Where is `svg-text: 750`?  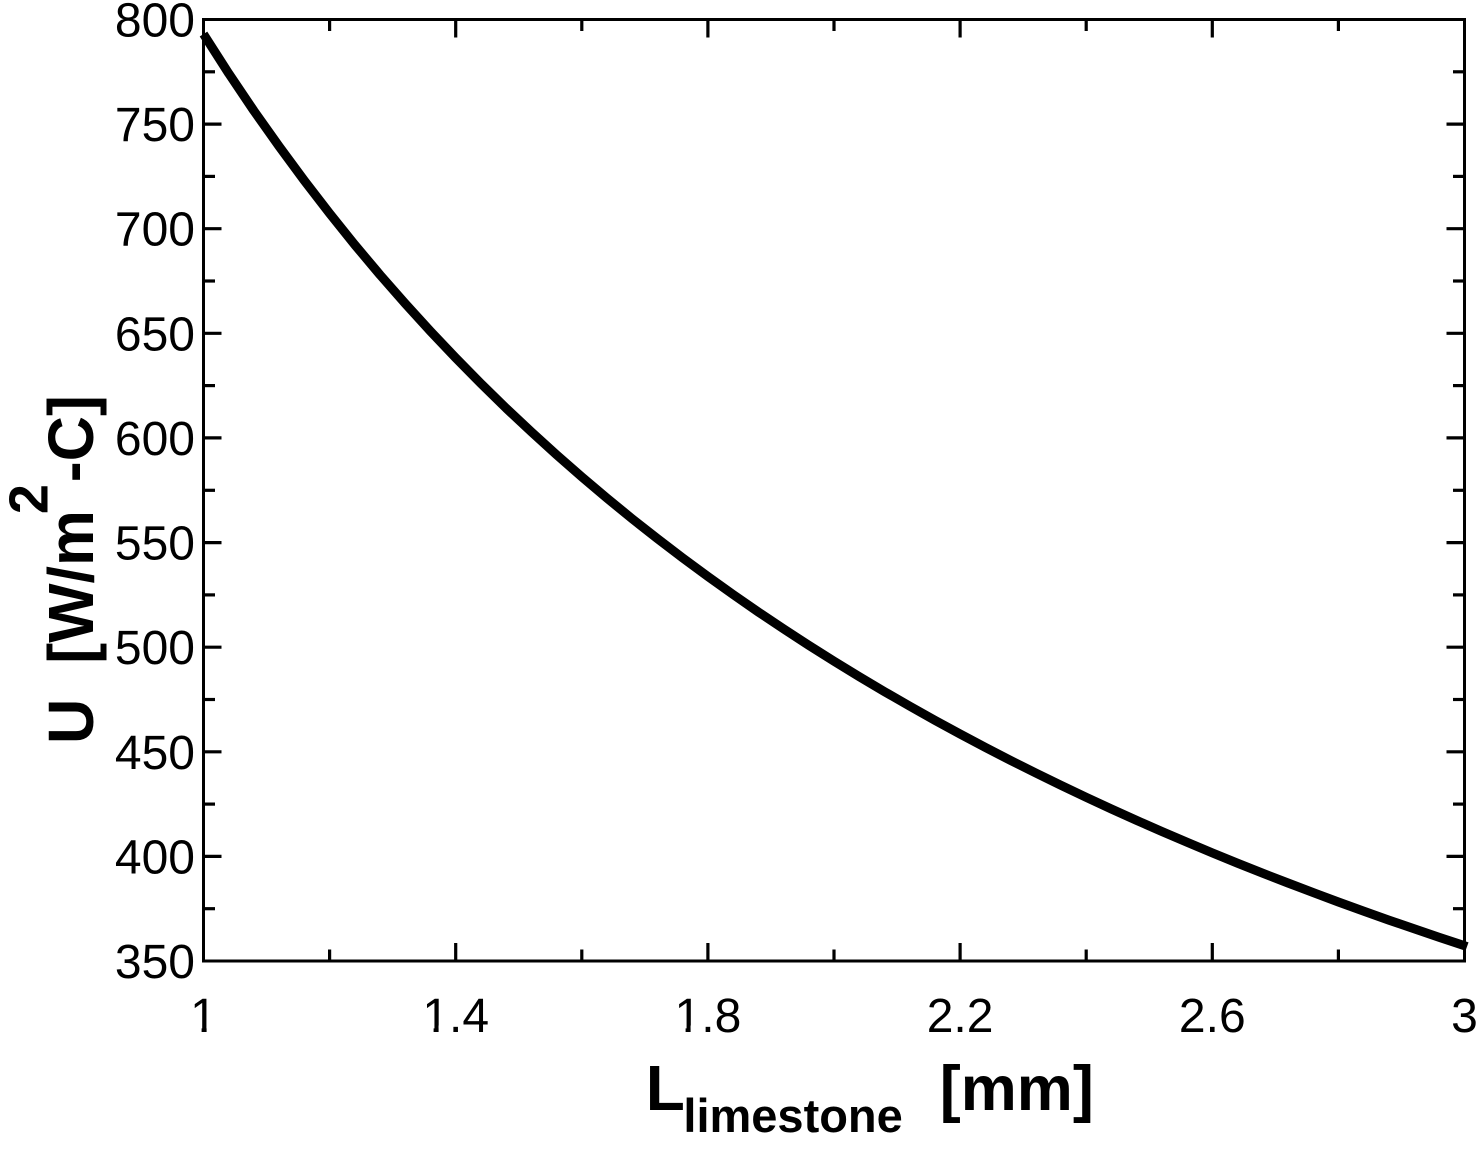
svg-text: 750 is located at coordinates (155, 125).